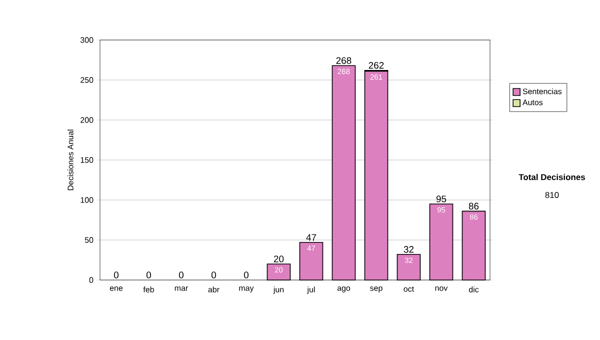 Image resolution: width=600 pixels, height=340 pixels. I want to click on total-label: 262, so click(376, 65).